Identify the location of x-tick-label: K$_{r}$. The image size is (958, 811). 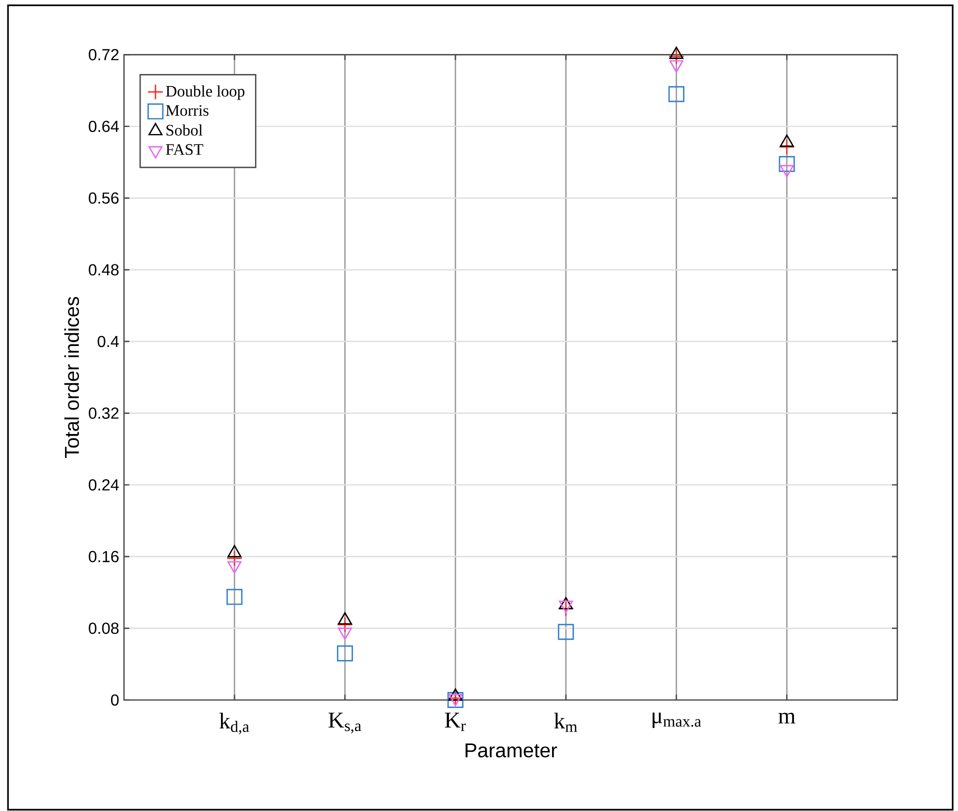
(455, 721).